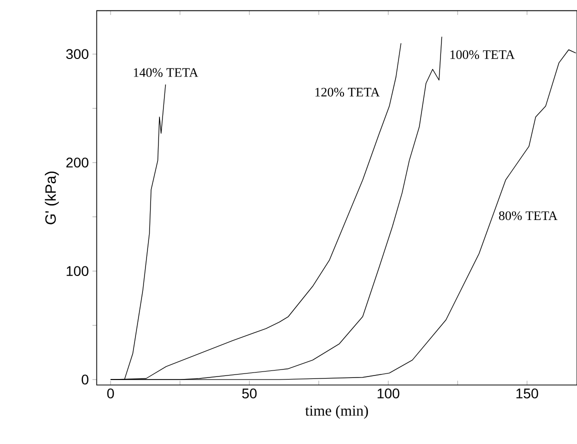 This screenshot has width=577, height=444. What do you see at coordinates (77, 163) in the screenshot?
I see `y-tick-label: 200` at bounding box center [77, 163].